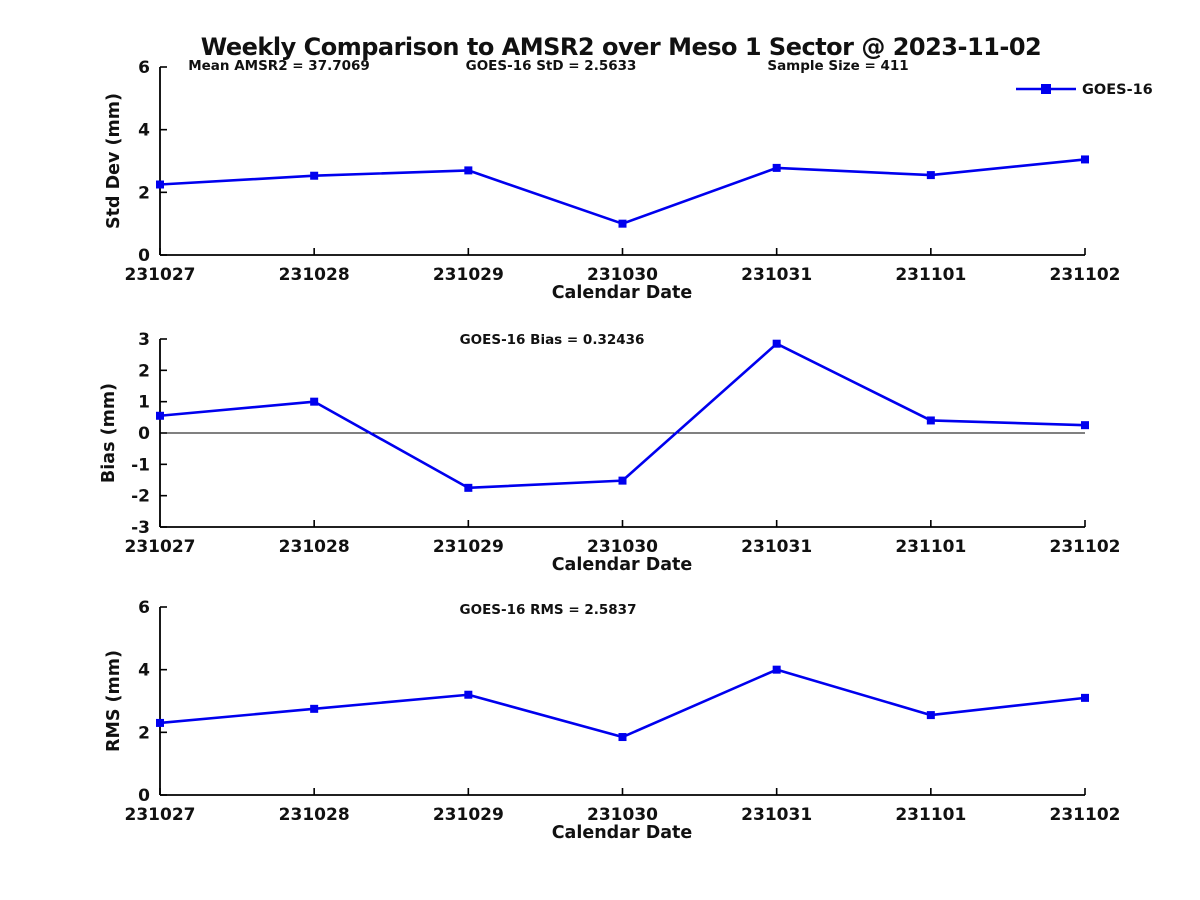  I want to click on annotation-sample-size: Sample Size = 411, so click(837, 66).